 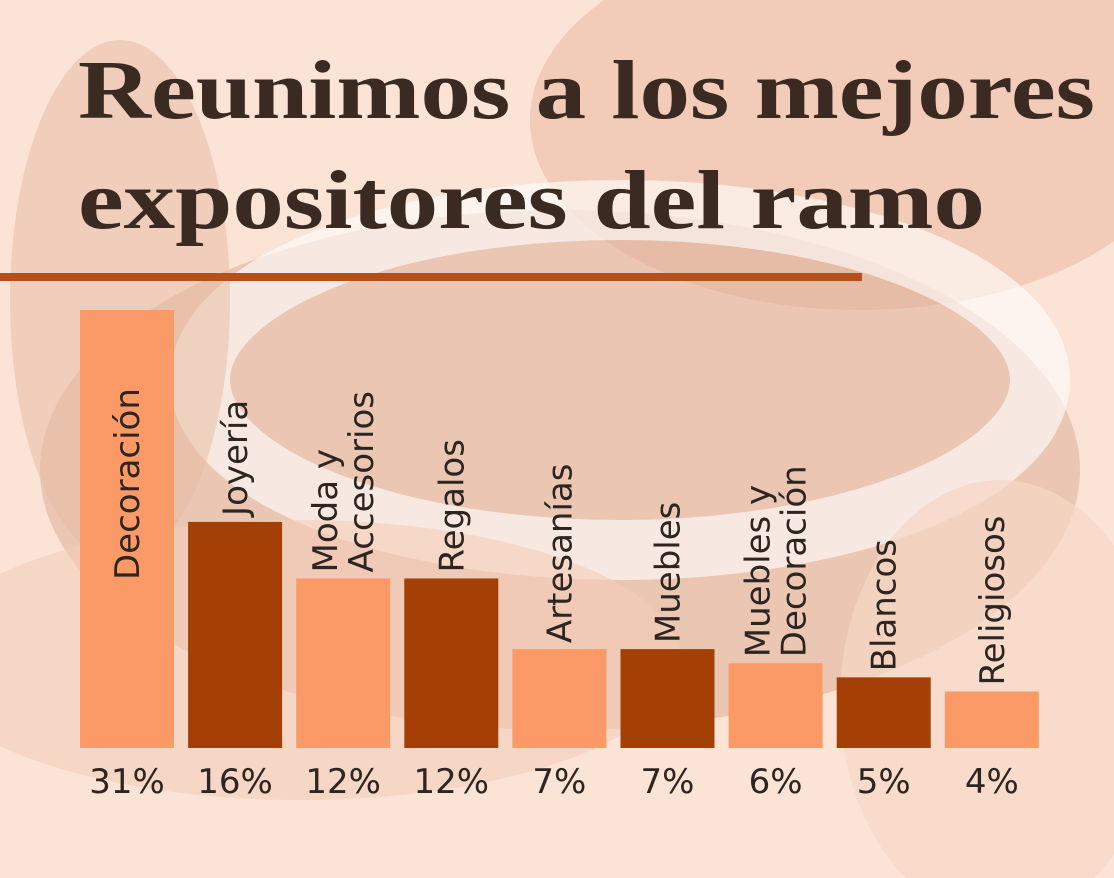 What do you see at coordinates (993, 601) in the screenshot?
I see `category-label: Religiosos` at bounding box center [993, 601].